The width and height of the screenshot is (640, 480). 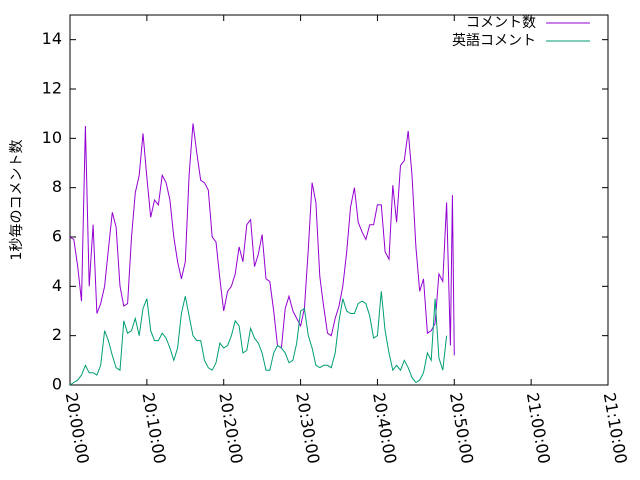 I want to click on y-tick-label: 14, so click(x=52, y=38).